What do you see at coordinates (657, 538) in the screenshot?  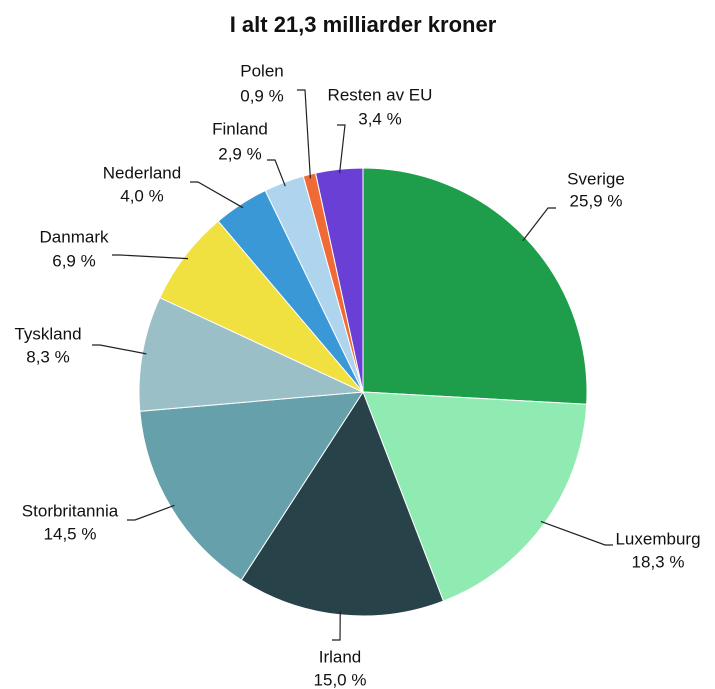 I see `slice-label: Luxemburg` at bounding box center [657, 538].